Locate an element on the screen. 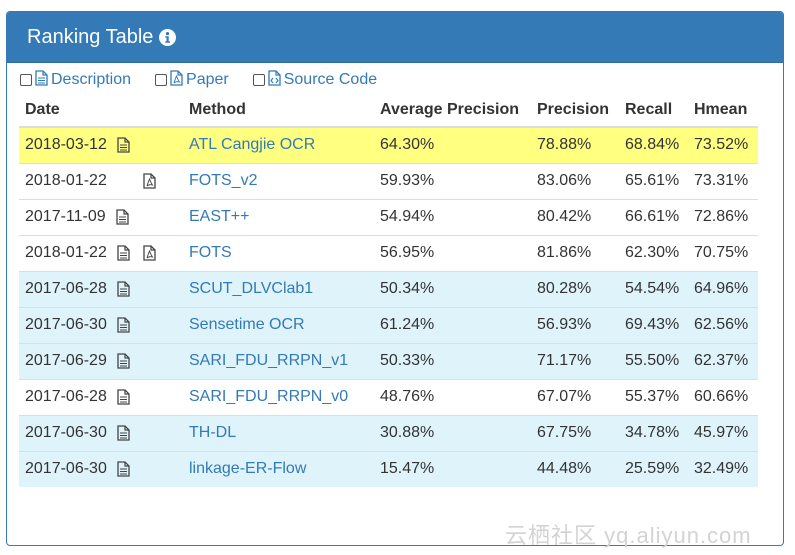 This screenshot has width=795, height=555. cell-method: EAST++ is located at coordinates (278, 216).